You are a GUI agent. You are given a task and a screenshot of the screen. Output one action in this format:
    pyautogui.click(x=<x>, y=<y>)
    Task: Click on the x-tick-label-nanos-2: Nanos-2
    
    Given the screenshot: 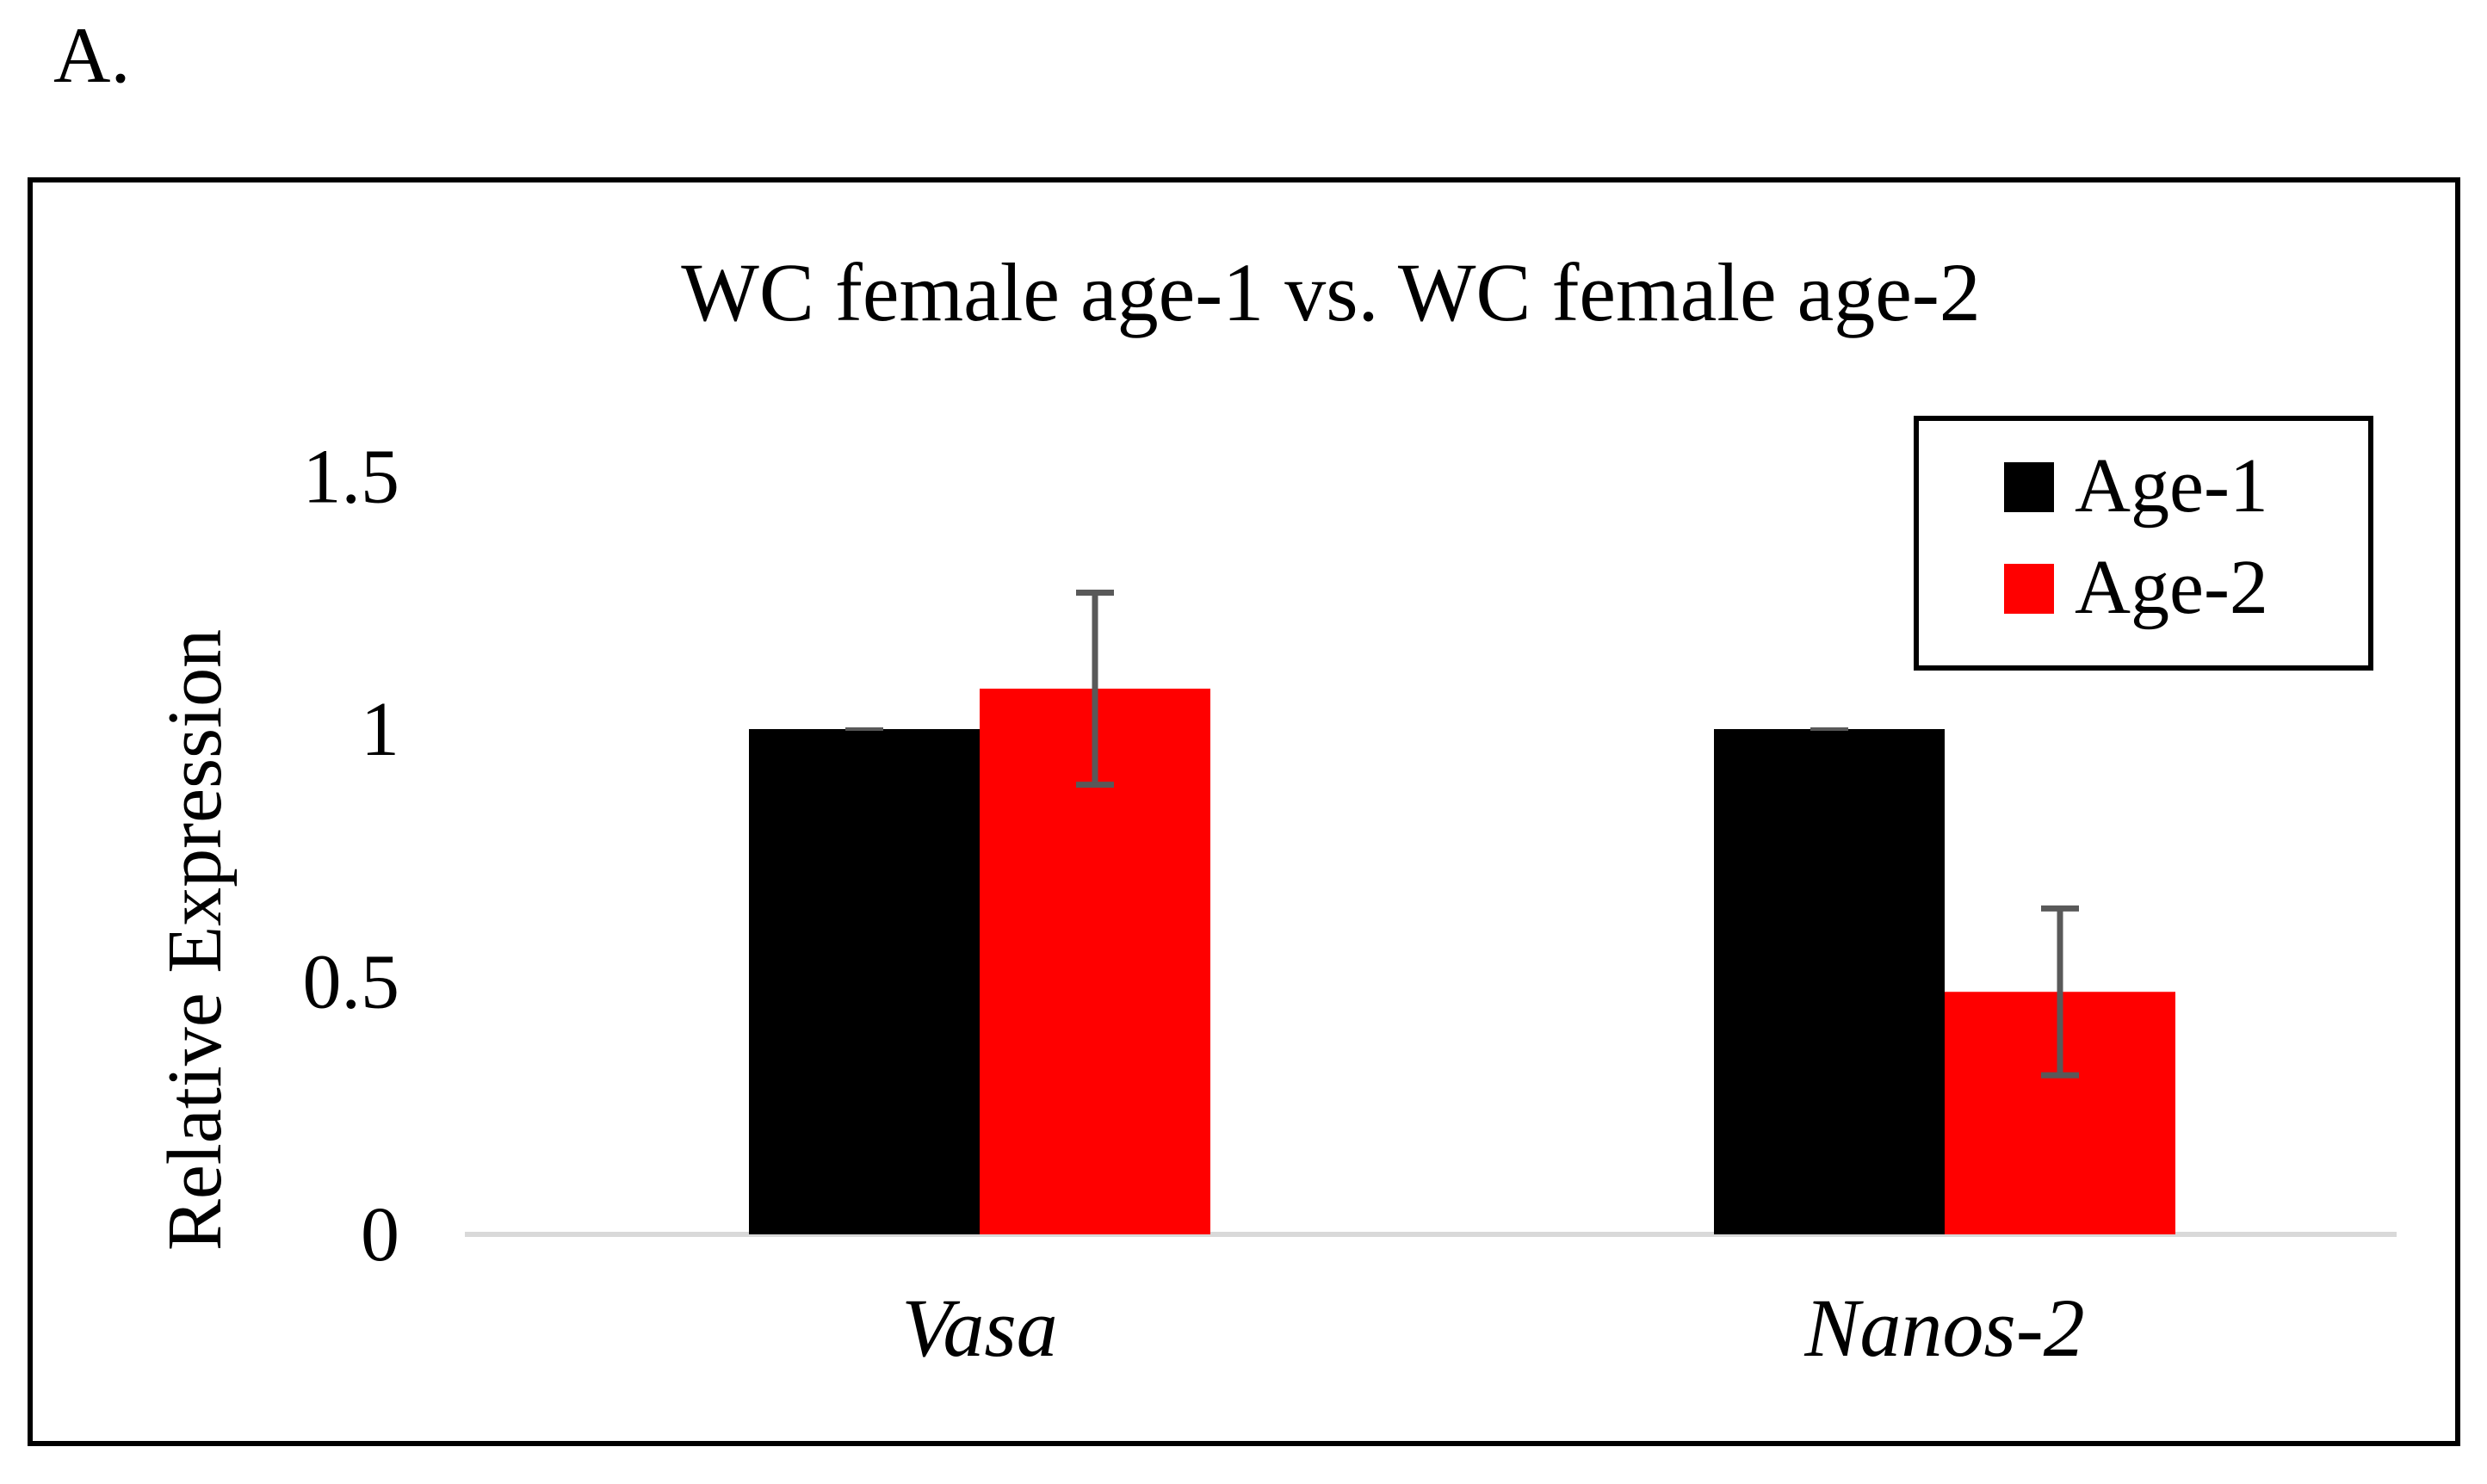 What is the action you would take?
    pyautogui.click(x=1943, y=1328)
    